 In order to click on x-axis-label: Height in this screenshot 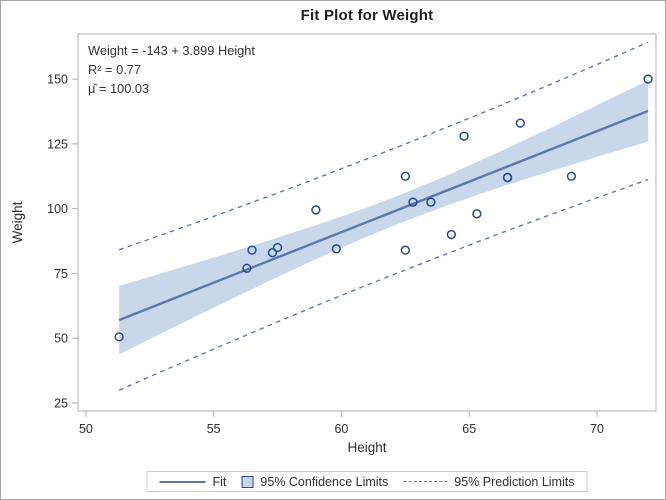, I will do `click(366, 447)`.